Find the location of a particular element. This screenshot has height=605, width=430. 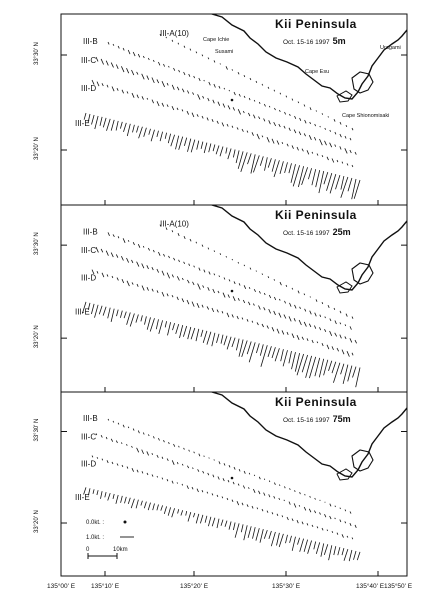

transect-iii-a-10- is located at coordinates (256, 82).